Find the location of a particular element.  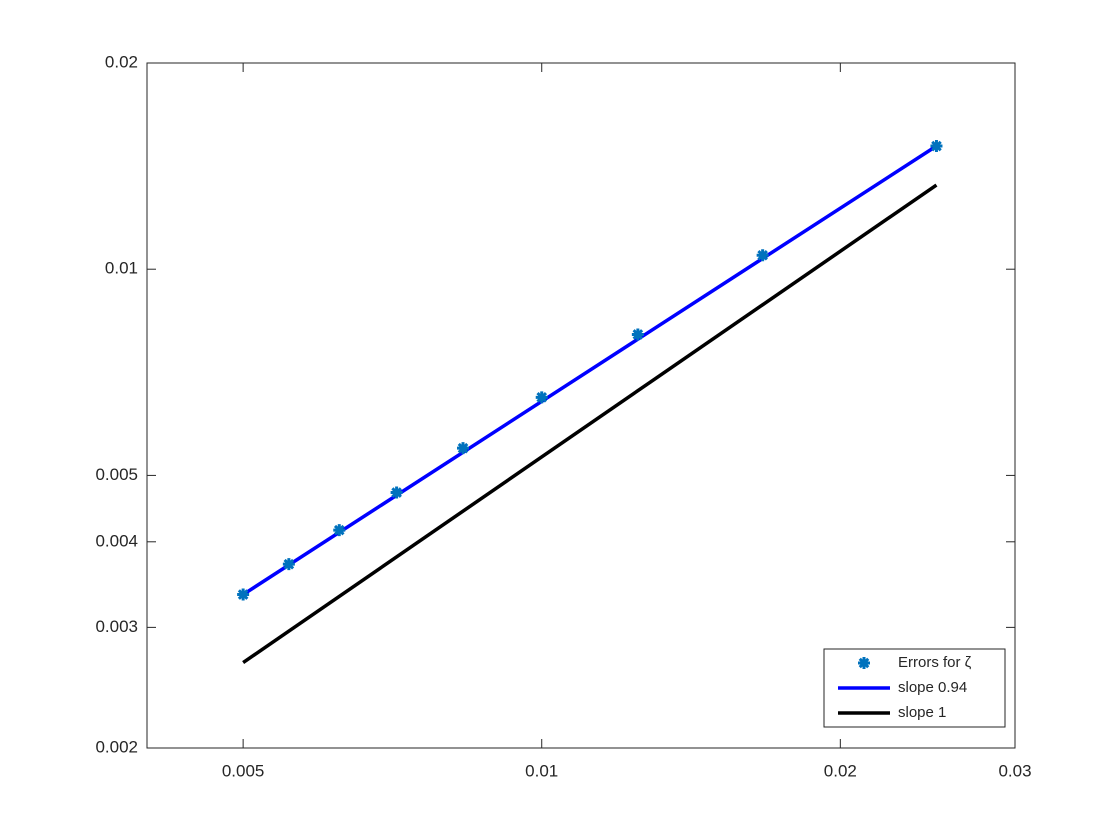

y-tick-label: 0.002 is located at coordinates (116, 746).